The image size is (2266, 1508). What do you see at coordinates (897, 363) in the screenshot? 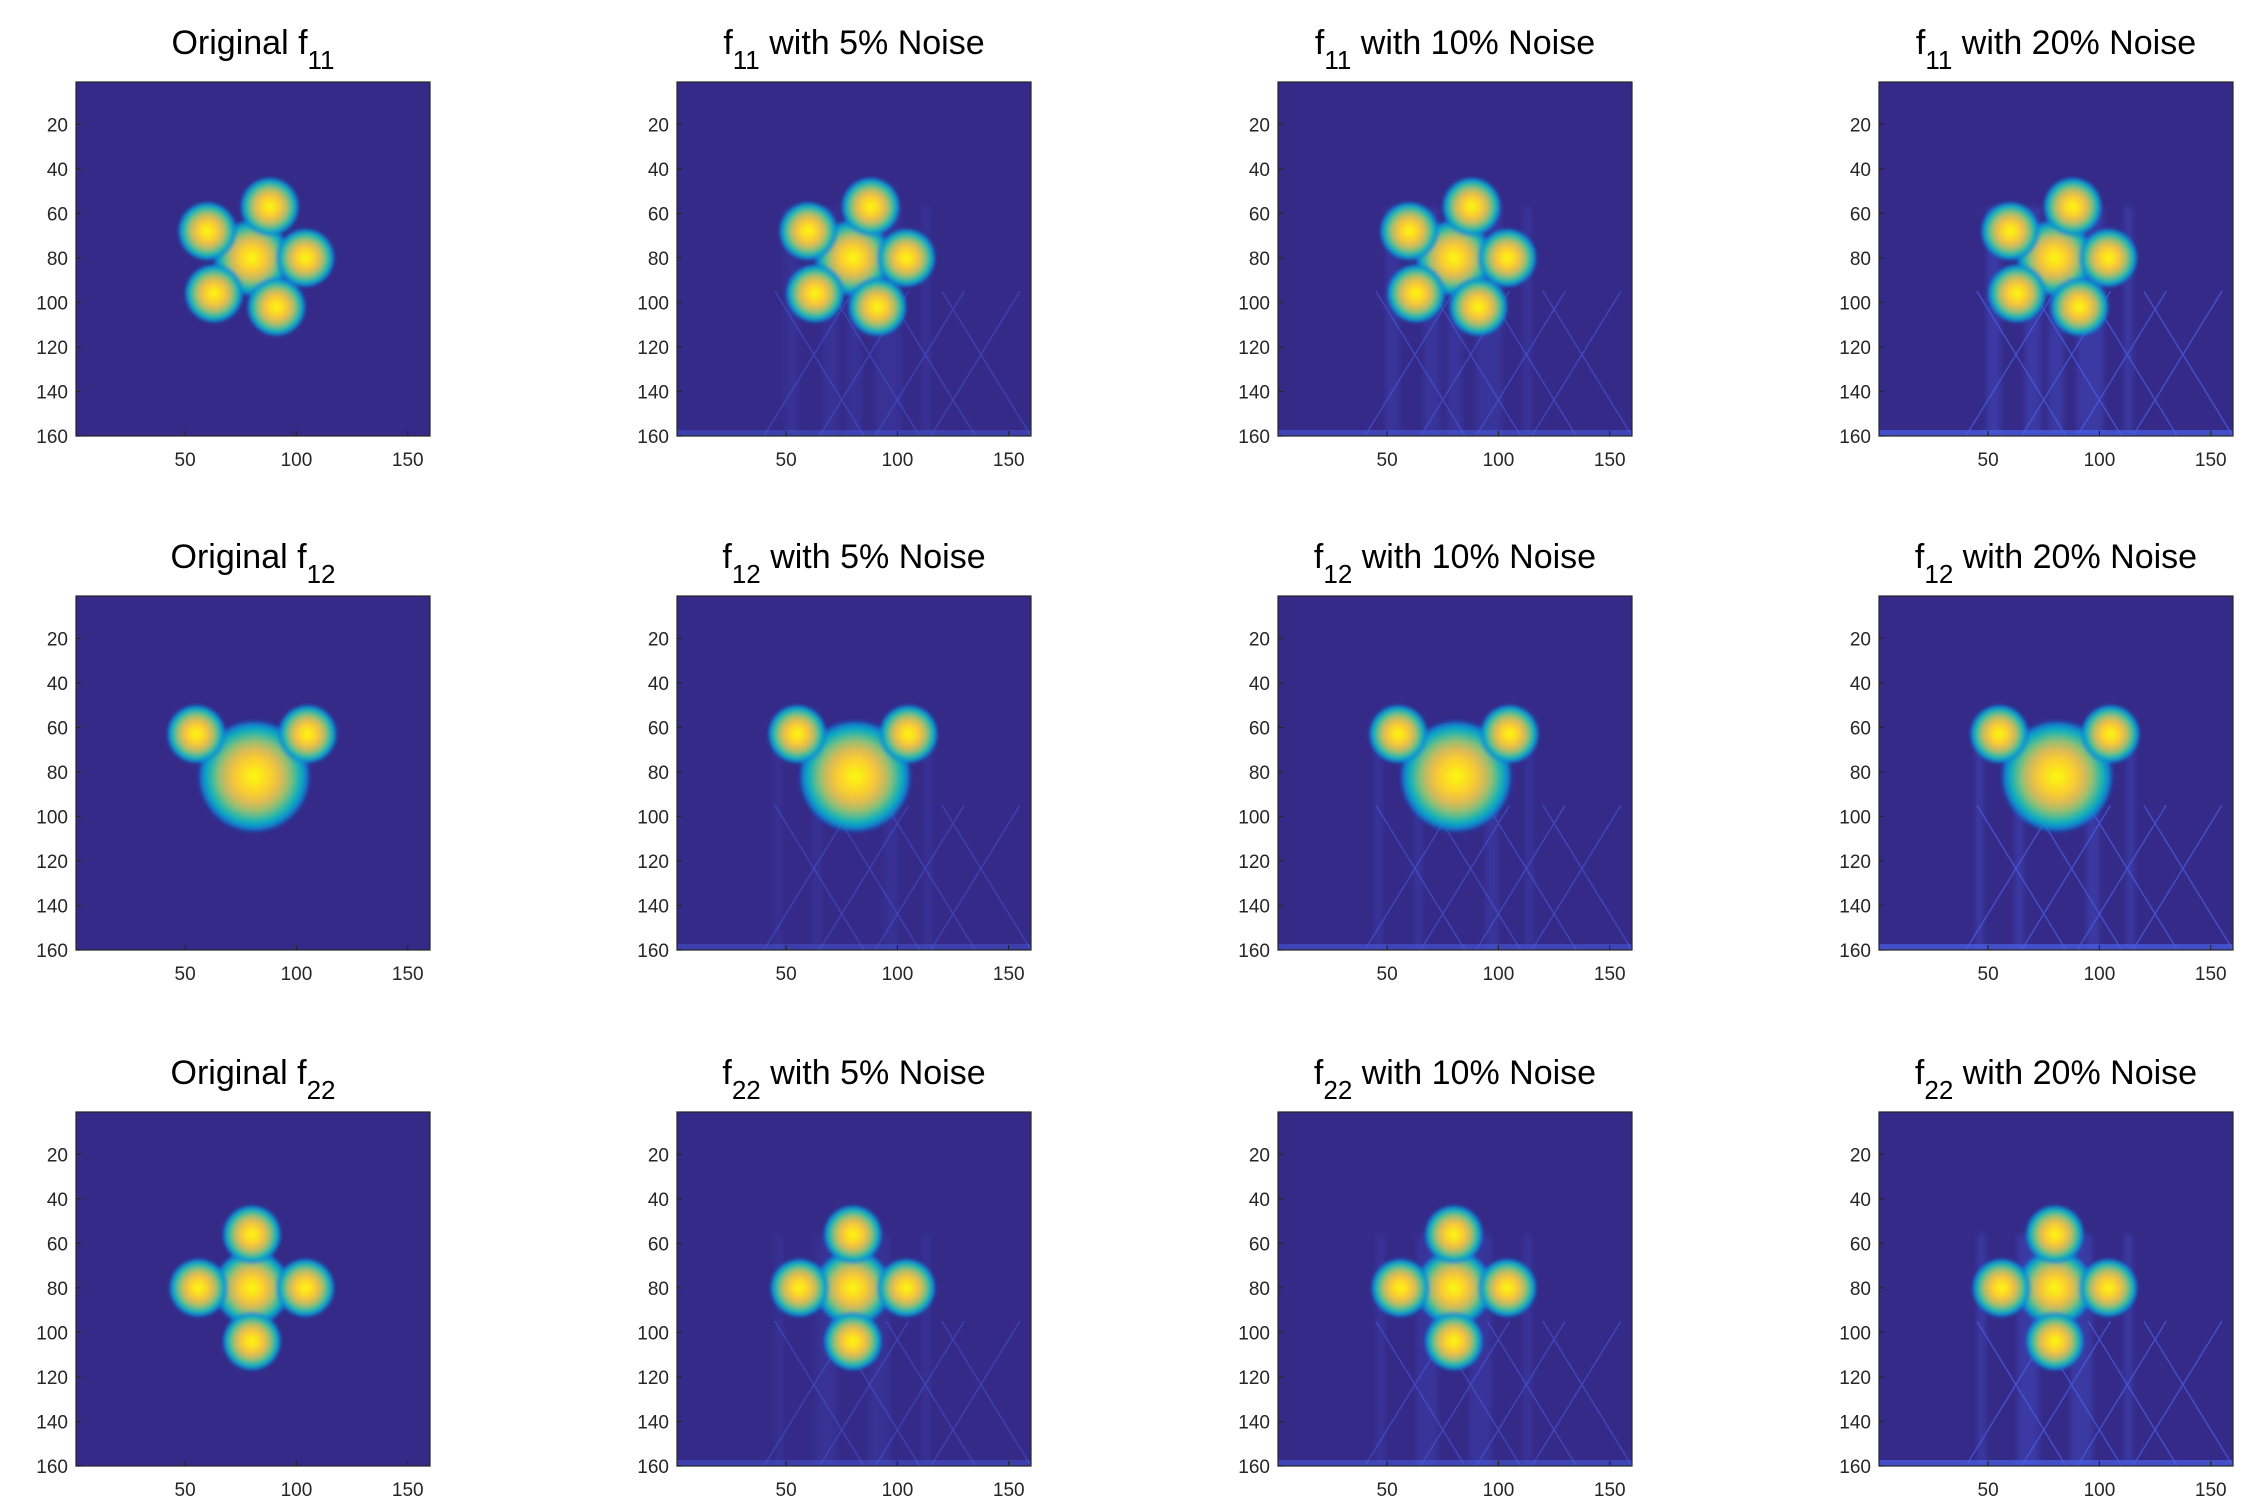
I see `noise-diagonals` at bounding box center [897, 363].